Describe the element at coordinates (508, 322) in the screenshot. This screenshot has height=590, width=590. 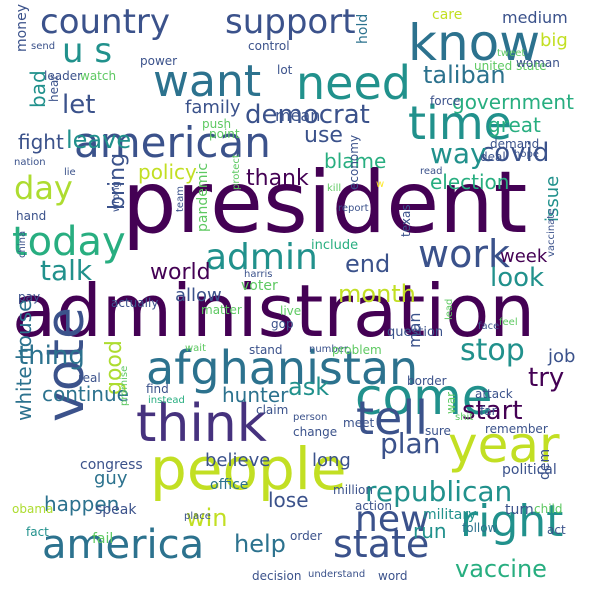
I see `cloud-word: feel` at that location.